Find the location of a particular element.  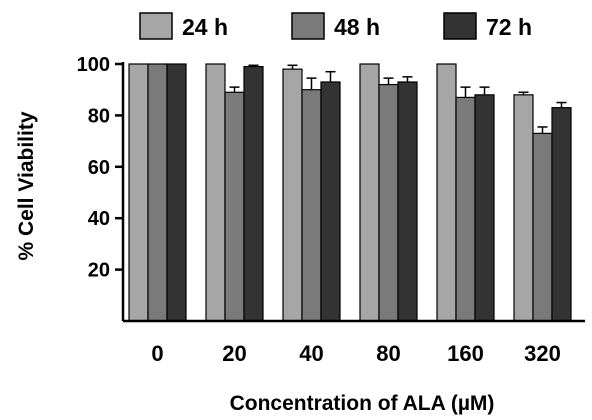

x-tick-label: 320 is located at coordinates (542, 353).